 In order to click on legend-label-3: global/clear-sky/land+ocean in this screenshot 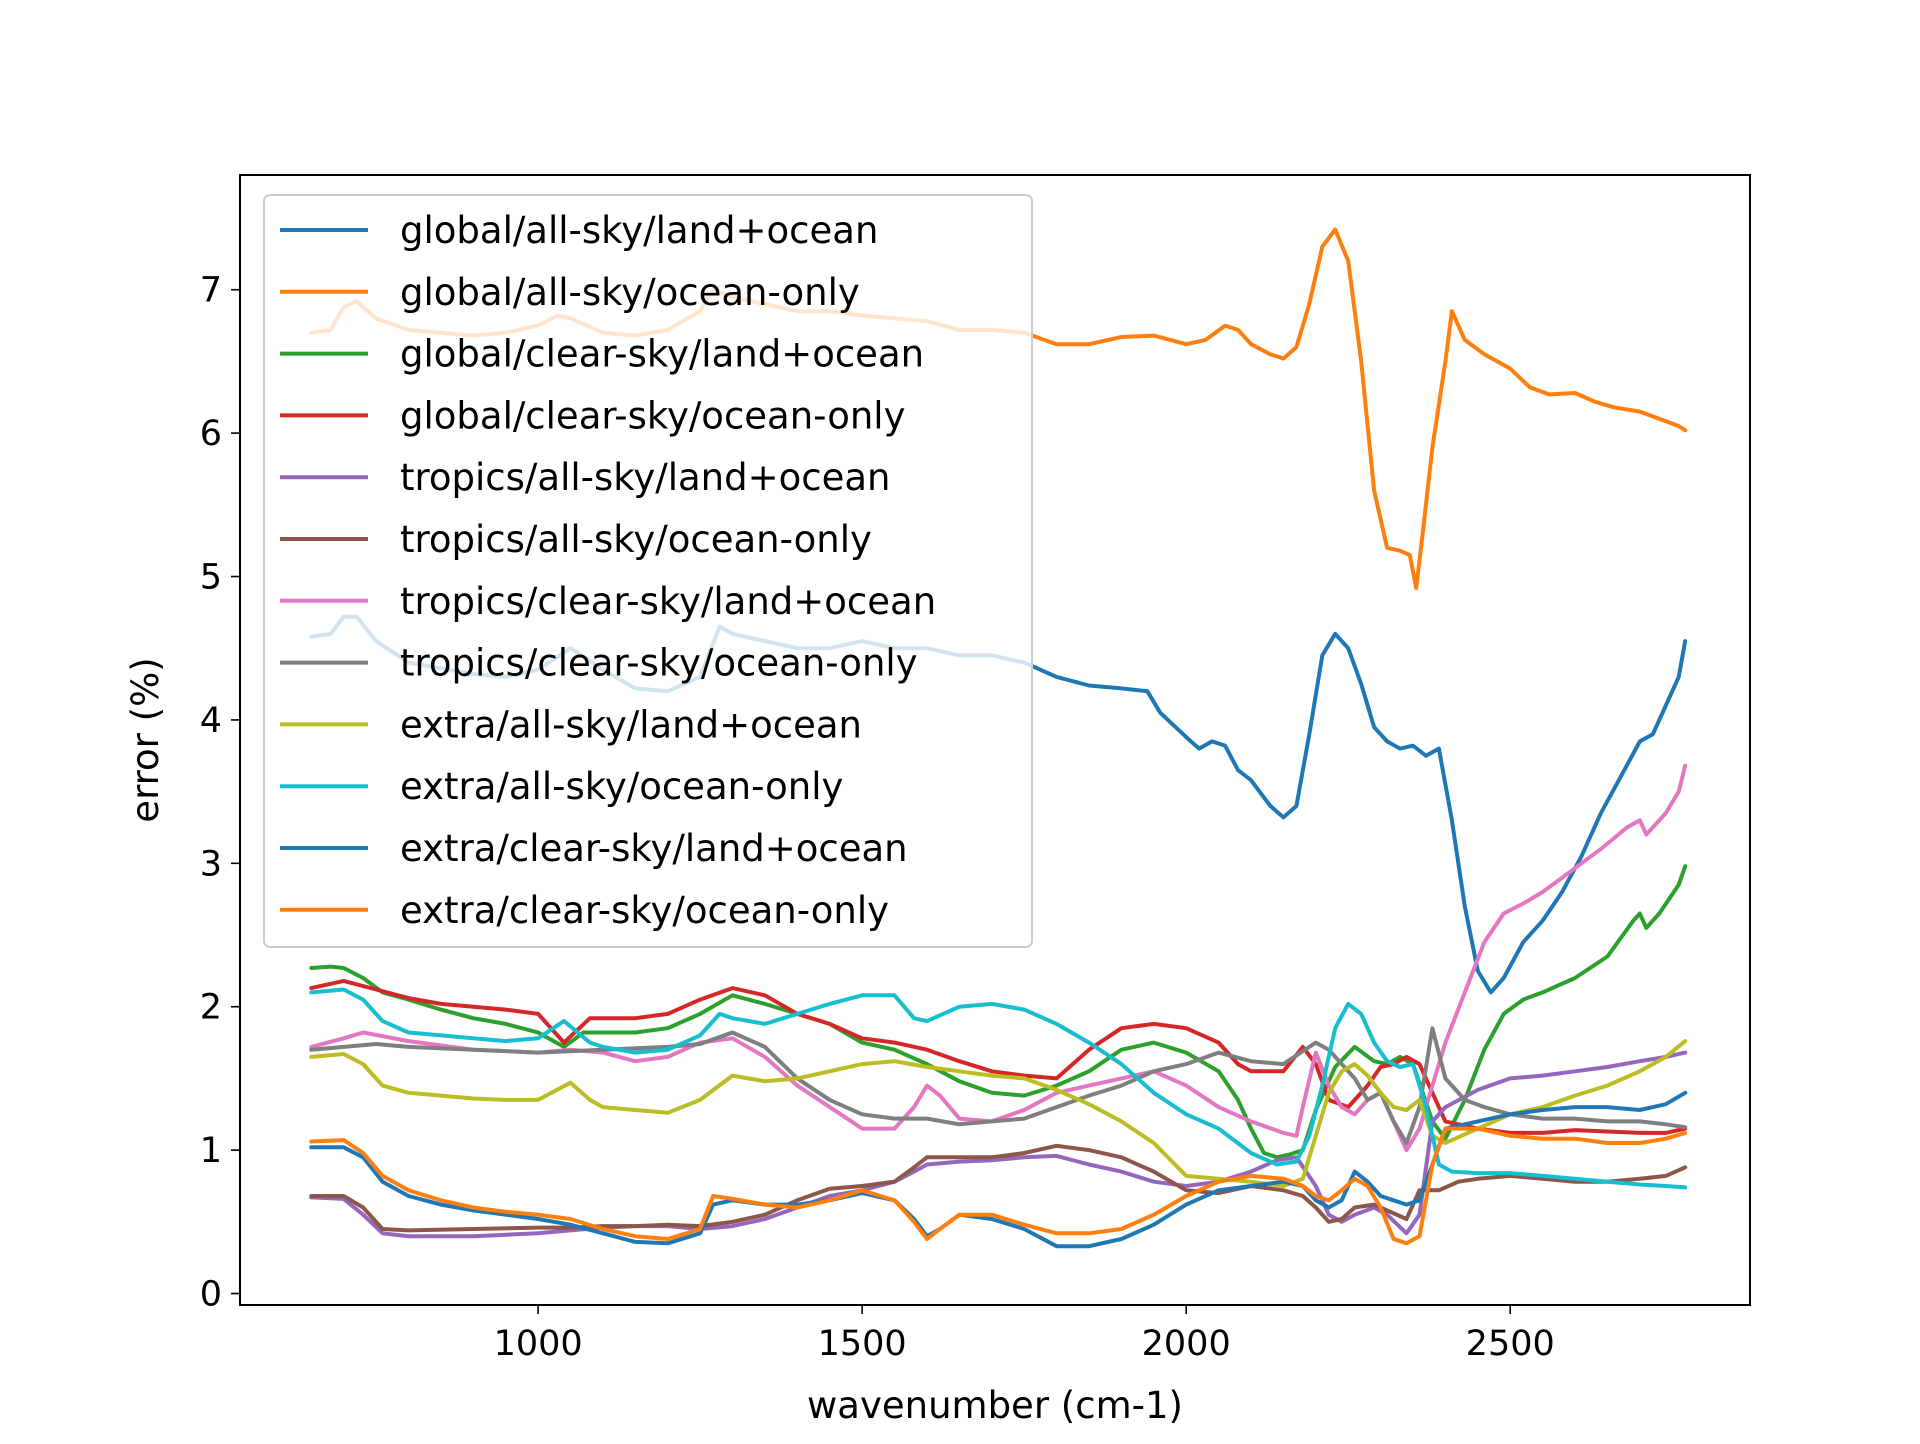, I will do `click(662, 354)`.